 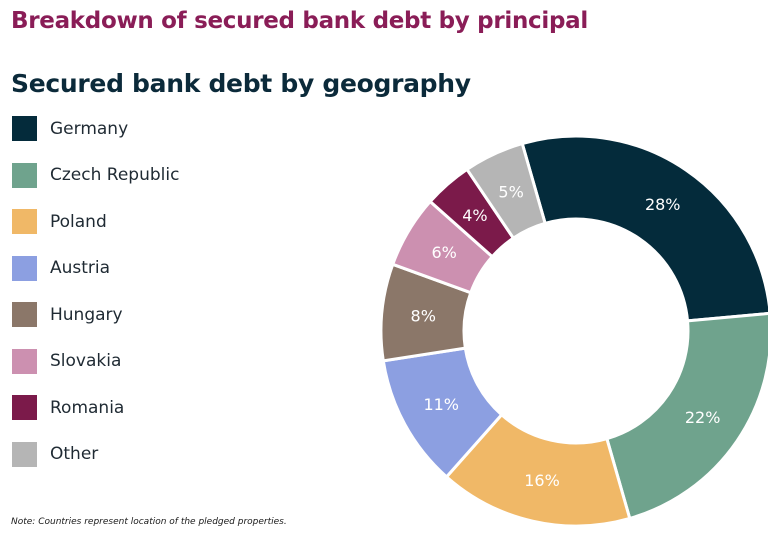 What do you see at coordinates (86, 361) in the screenshot?
I see `legend-label: Slovakia` at bounding box center [86, 361].